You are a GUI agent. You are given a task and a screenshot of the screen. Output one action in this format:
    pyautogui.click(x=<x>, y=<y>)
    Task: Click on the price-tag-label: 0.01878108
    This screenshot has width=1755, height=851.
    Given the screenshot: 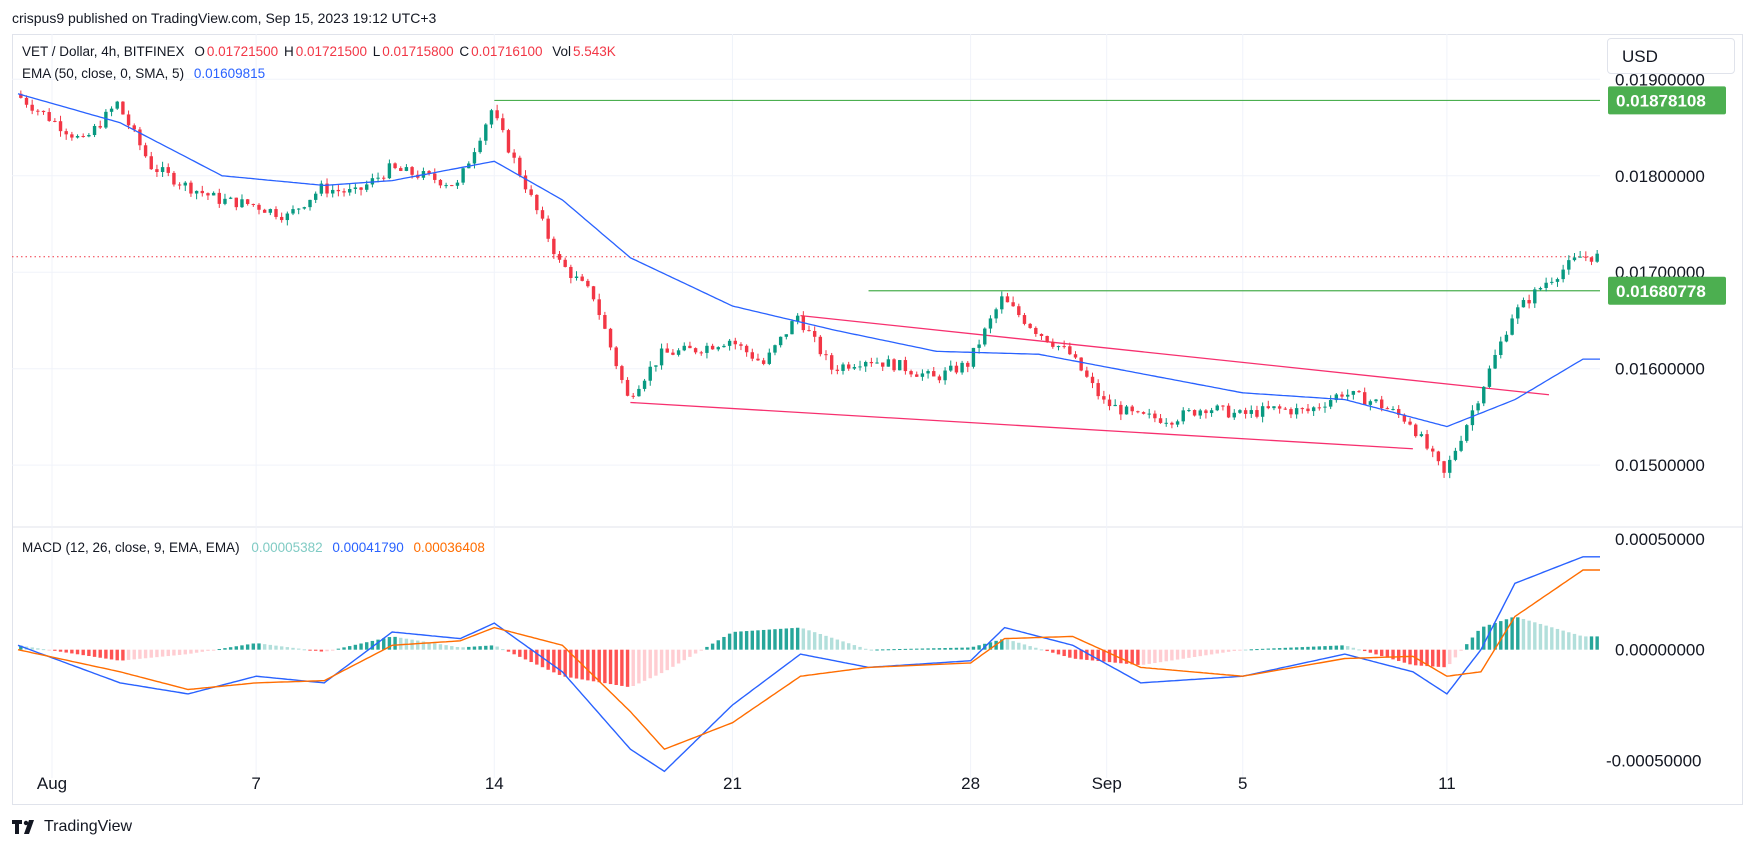 What is the action you would take?
    pyautogui.click(x=1661, y=100)
    